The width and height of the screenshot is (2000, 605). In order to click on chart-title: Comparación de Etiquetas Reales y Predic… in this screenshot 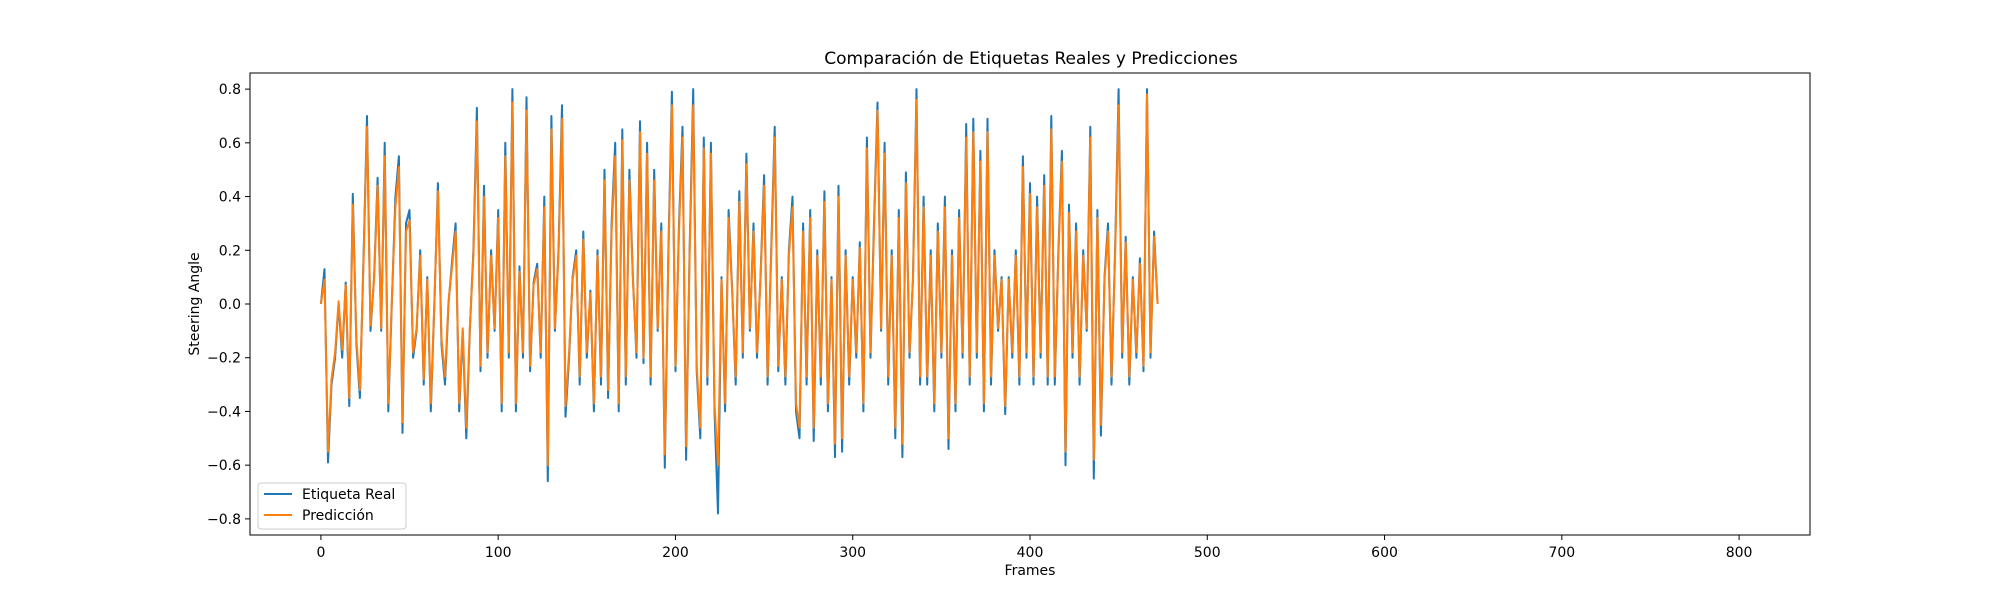, I will do `click(1031, 59)`.